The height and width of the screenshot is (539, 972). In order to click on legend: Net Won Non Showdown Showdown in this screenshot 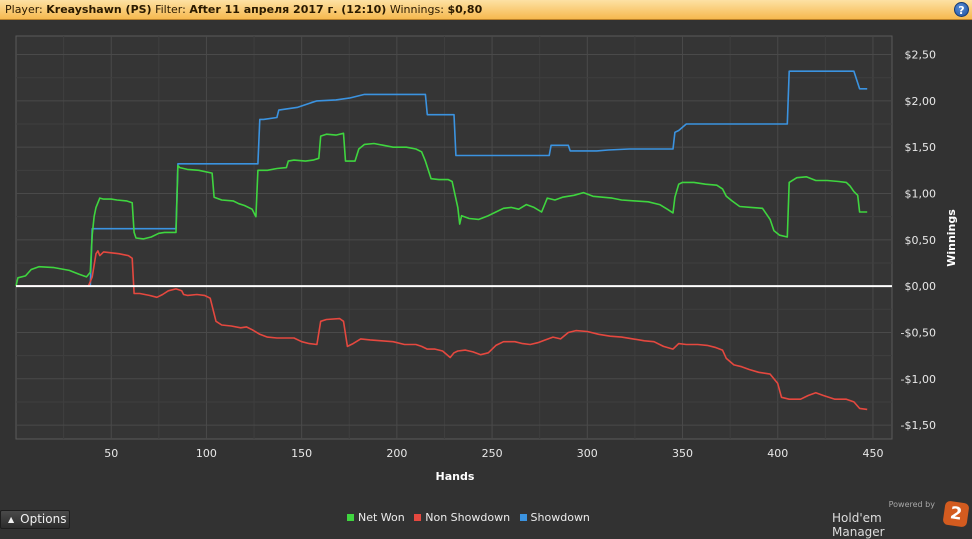, I will do `click(471, 517)`.